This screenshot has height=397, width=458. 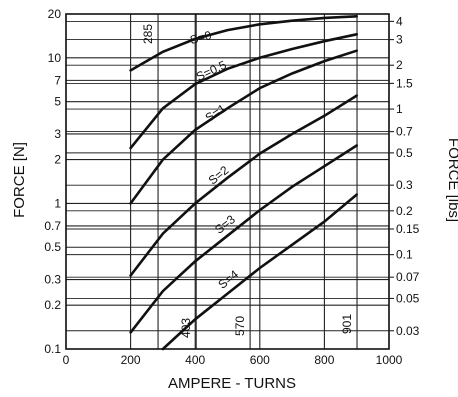 What do you see at coordinates (404, 83) in the screenshot?
I see `y2-tick-label: 1.5` at bounding box center [404, 83].